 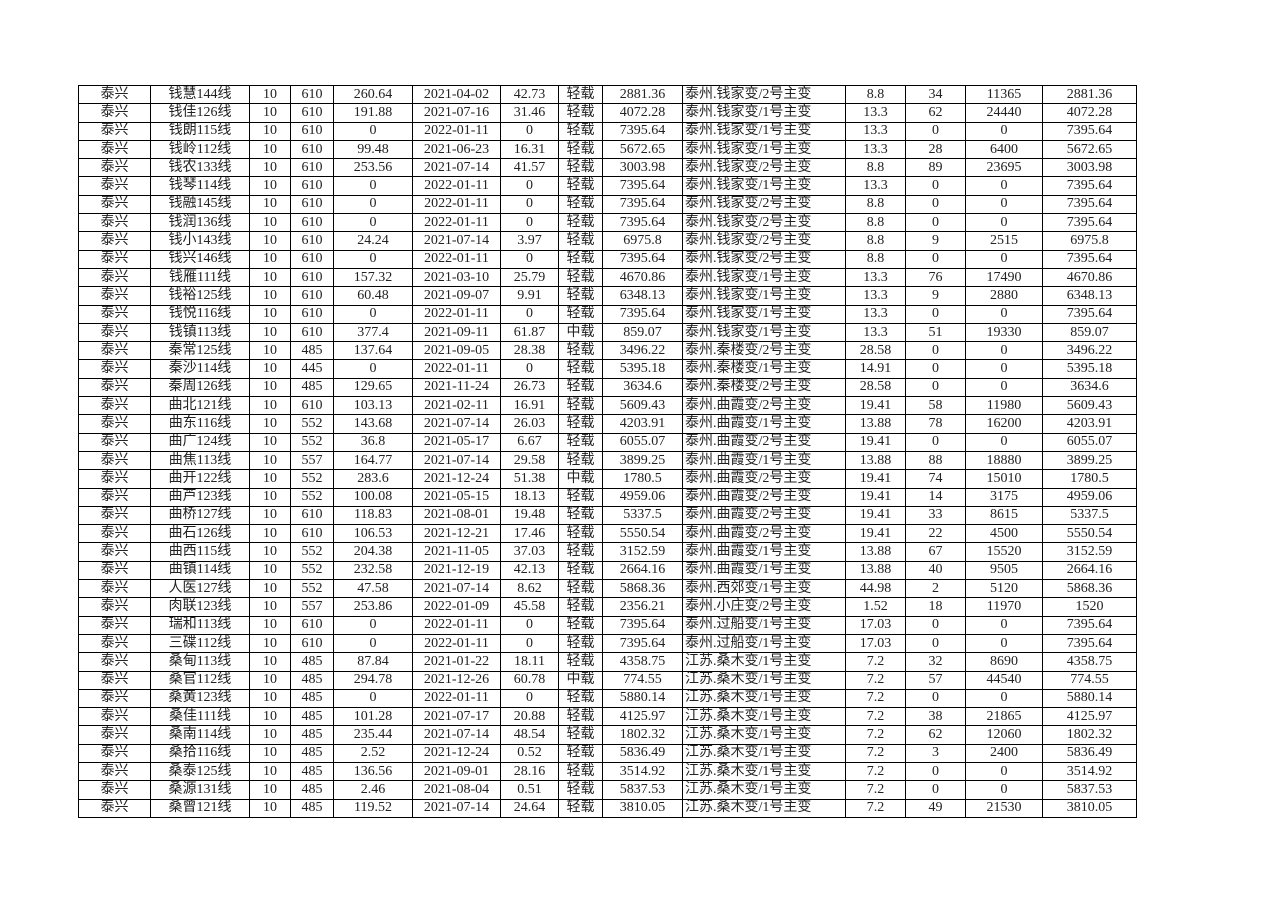 I want to click on cell-line-name: 钱悦116线, so click(x=200, y=314).